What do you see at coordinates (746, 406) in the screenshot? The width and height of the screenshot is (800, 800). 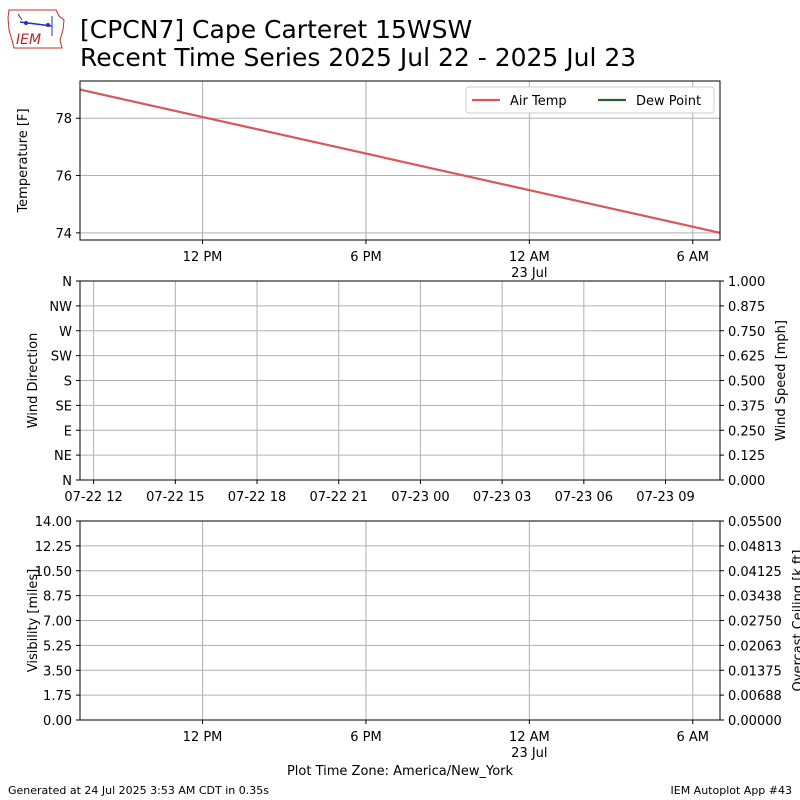 I see `y-tick-label-right: 0.375` at bounding box center [746, 406].